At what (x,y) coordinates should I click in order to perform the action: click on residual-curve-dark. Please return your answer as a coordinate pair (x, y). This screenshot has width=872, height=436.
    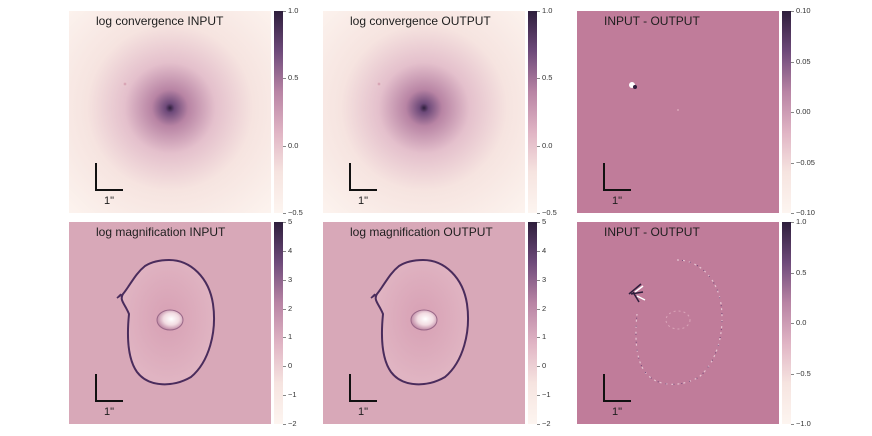
    Looking at the image, I should click on (679, 322).